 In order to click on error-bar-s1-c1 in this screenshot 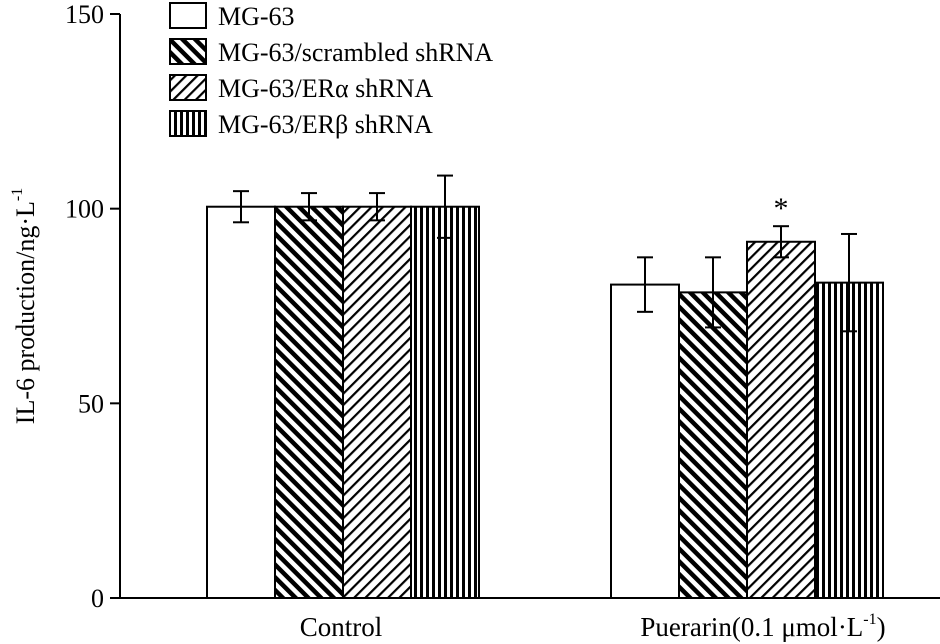, I will do `click(713, 292)`.